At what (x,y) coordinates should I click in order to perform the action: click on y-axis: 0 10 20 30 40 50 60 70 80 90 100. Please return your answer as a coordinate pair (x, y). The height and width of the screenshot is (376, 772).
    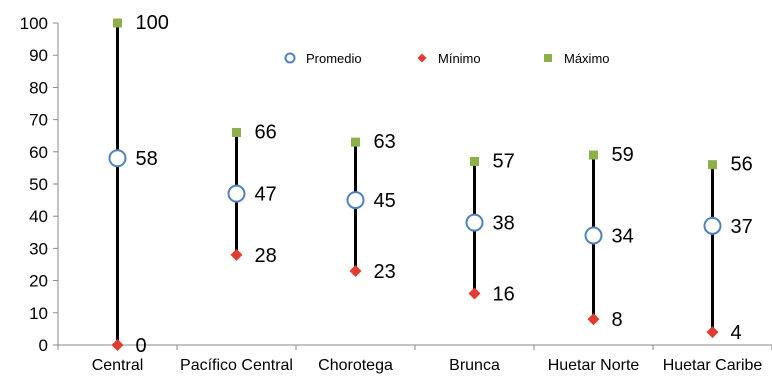
    Looking at the image, I should click on (39, 184).